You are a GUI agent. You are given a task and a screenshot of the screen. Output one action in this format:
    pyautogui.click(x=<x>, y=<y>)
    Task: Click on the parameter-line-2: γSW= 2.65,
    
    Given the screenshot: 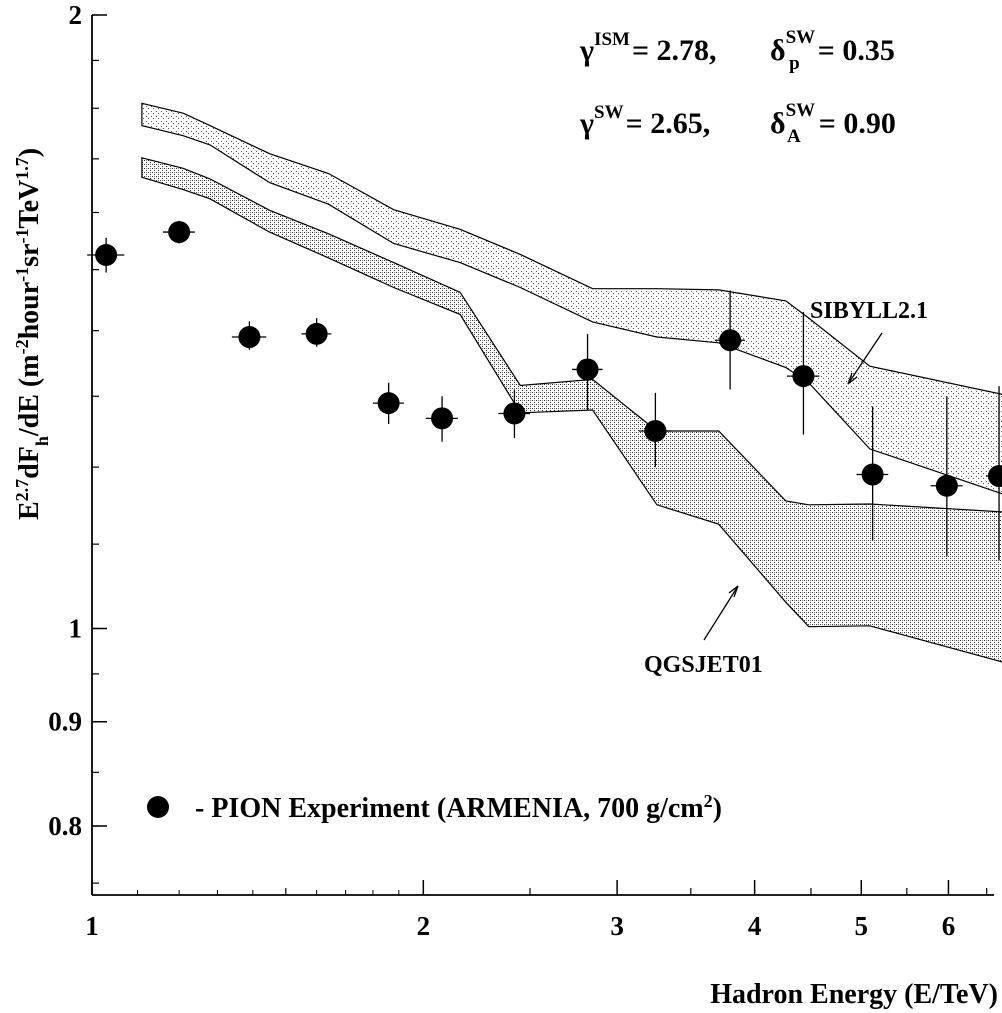 What is the action you would take?
    pyautogui.click(x=644, y=121)
    